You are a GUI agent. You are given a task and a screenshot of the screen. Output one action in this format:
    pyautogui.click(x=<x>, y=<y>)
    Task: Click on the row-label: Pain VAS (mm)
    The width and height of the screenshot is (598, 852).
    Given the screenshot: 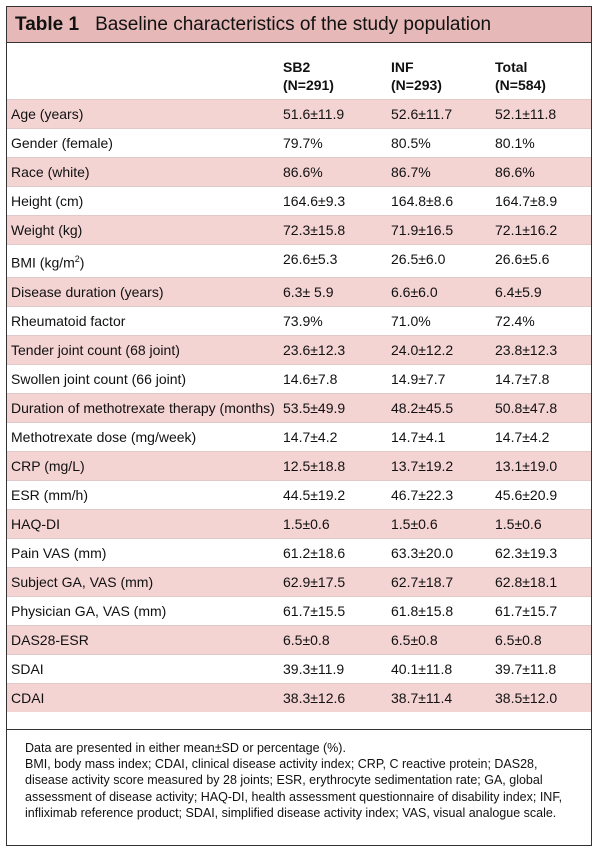 What is the action you would take?
    pyautogui.click(x=143, y=552)
    